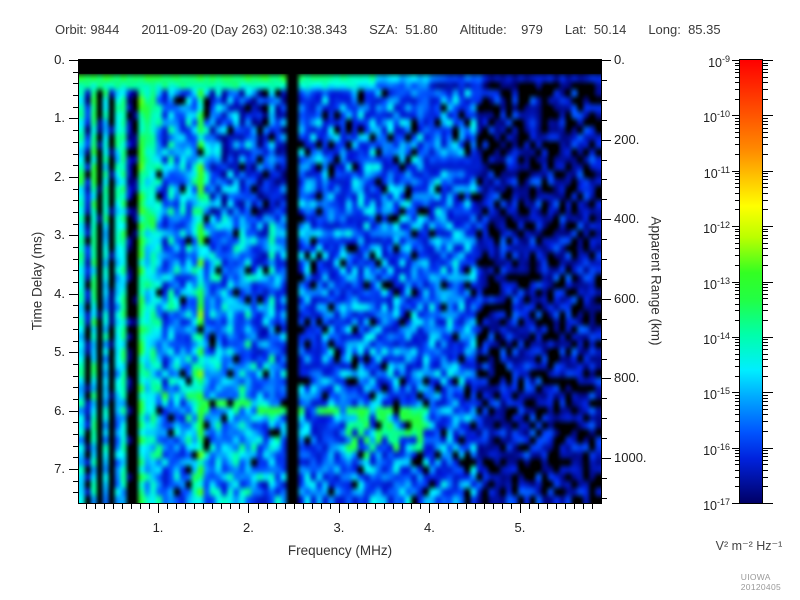 This screenshot has width=800, height=600. What do you see at coordinates (59, 352) in the screenshot?
I see `y-axis-tick-label: 5.` at bounding box center [59, 352].